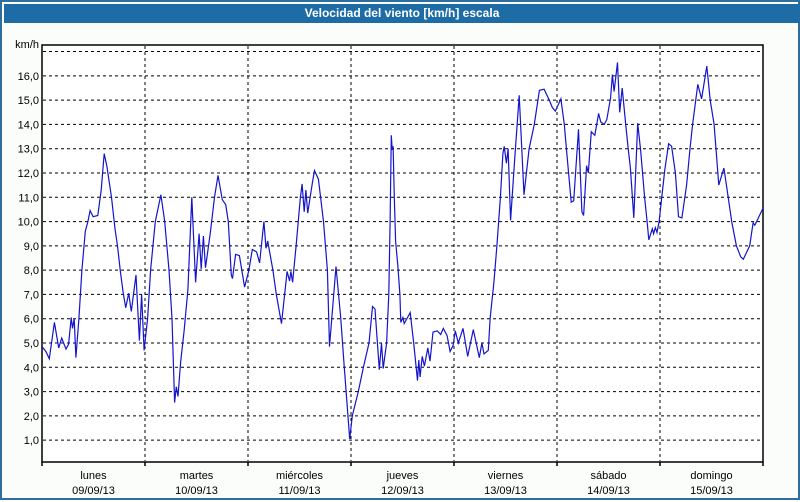 This screenshot has width=800, height=502. Describe the element at coordinates (506, 476) in the screenshot. I see `x-axis-day-label: viernes` at that location.